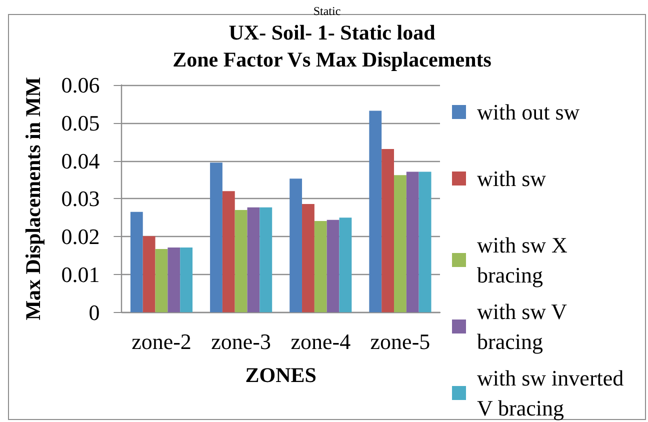  I want to click on y-tick-label: 0, so click(94, 312).